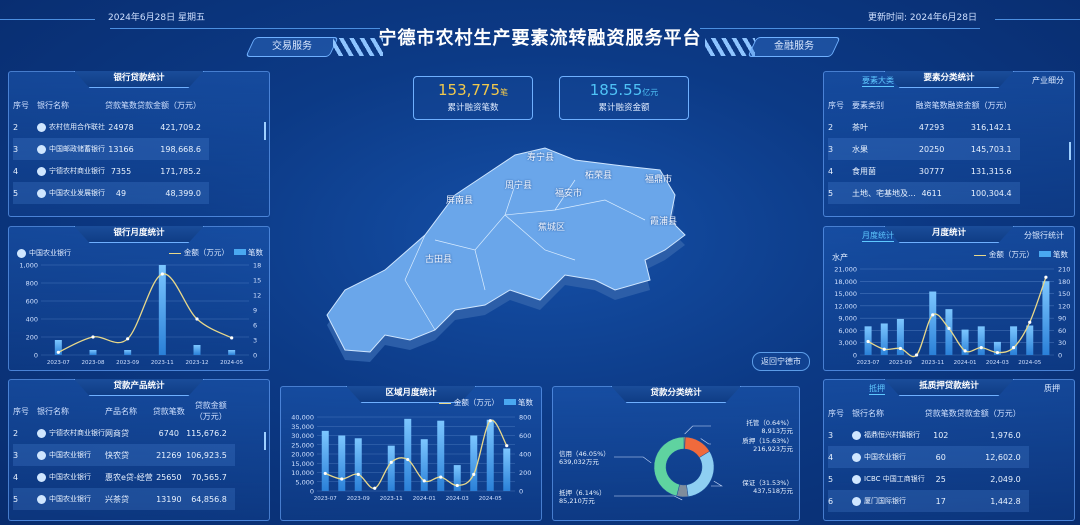 This screenshot has height=525, width=1080. I want to click on table-row: 4 中国农业银行 60 12,602.0, so click(928, 457).